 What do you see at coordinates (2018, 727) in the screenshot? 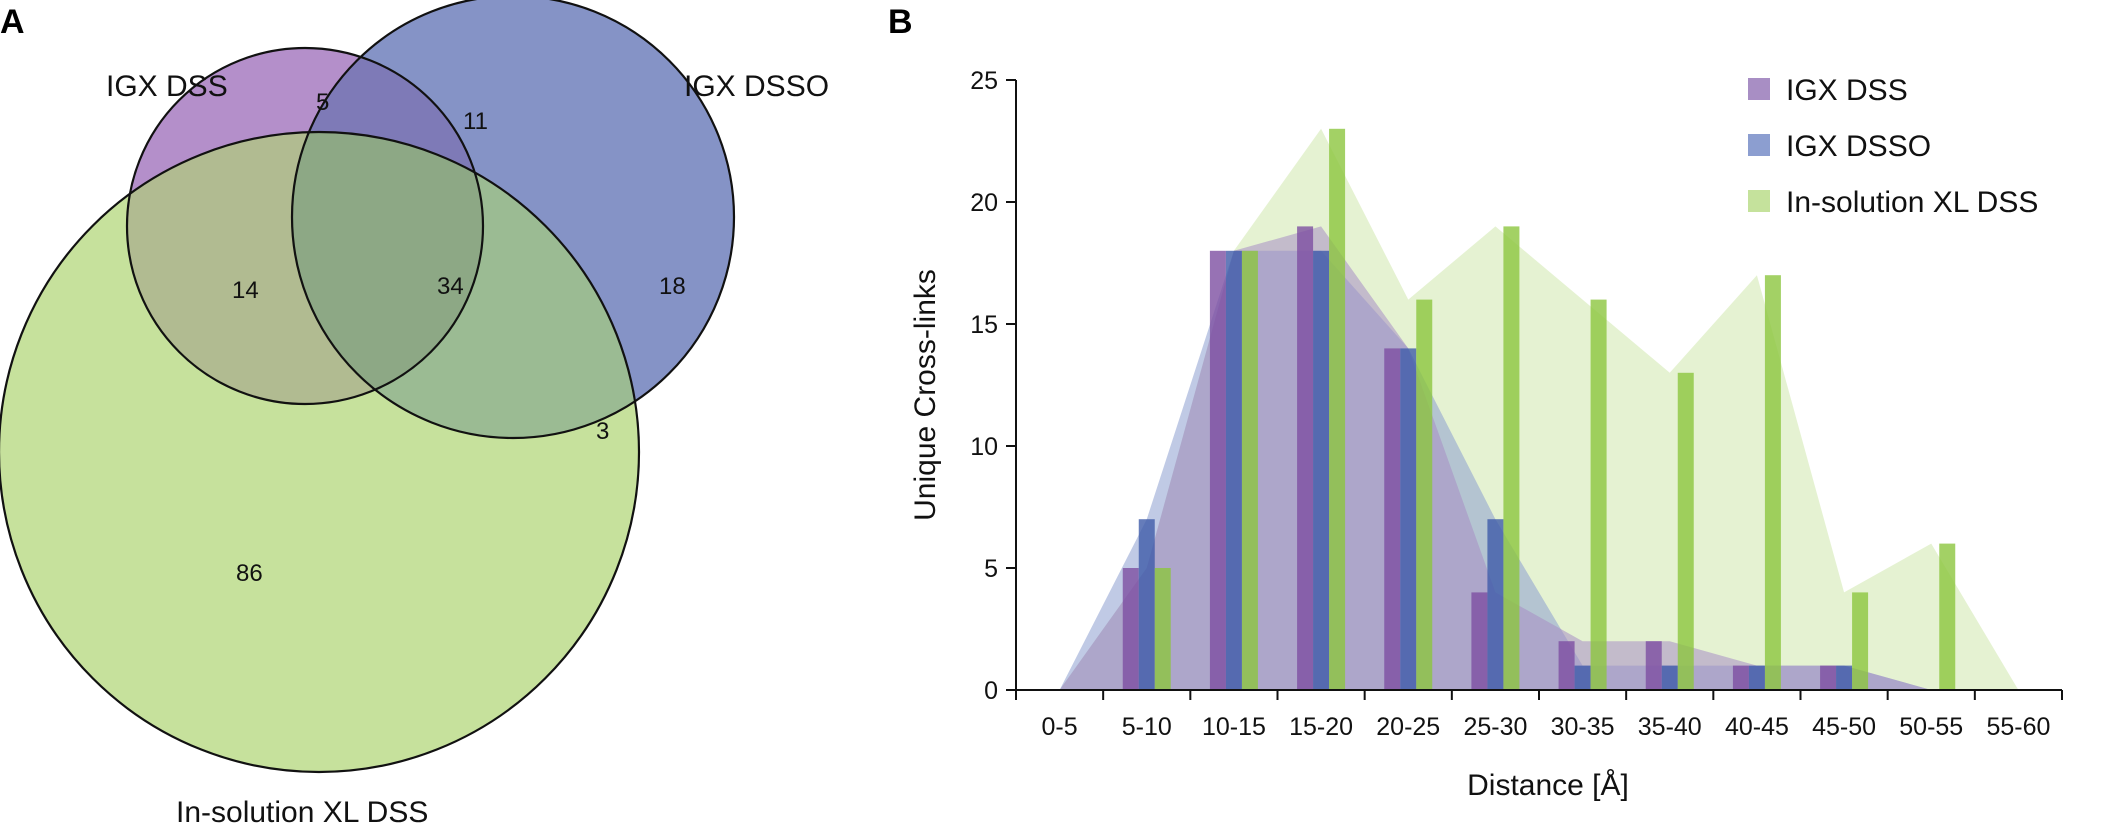
I see `x-tick-label: 55-60` at bounding box center [2018, 727].